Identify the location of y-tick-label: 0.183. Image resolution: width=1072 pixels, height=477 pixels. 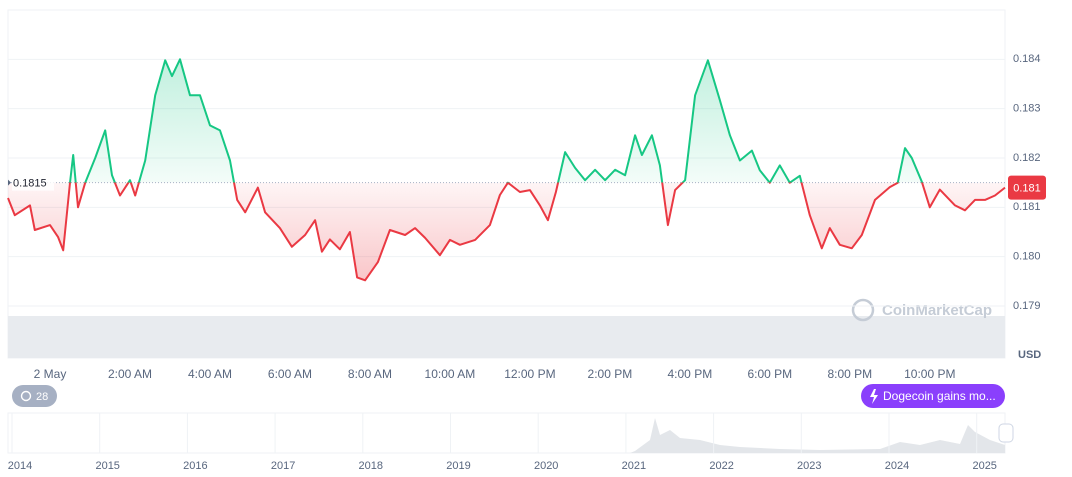
(1027, 109).